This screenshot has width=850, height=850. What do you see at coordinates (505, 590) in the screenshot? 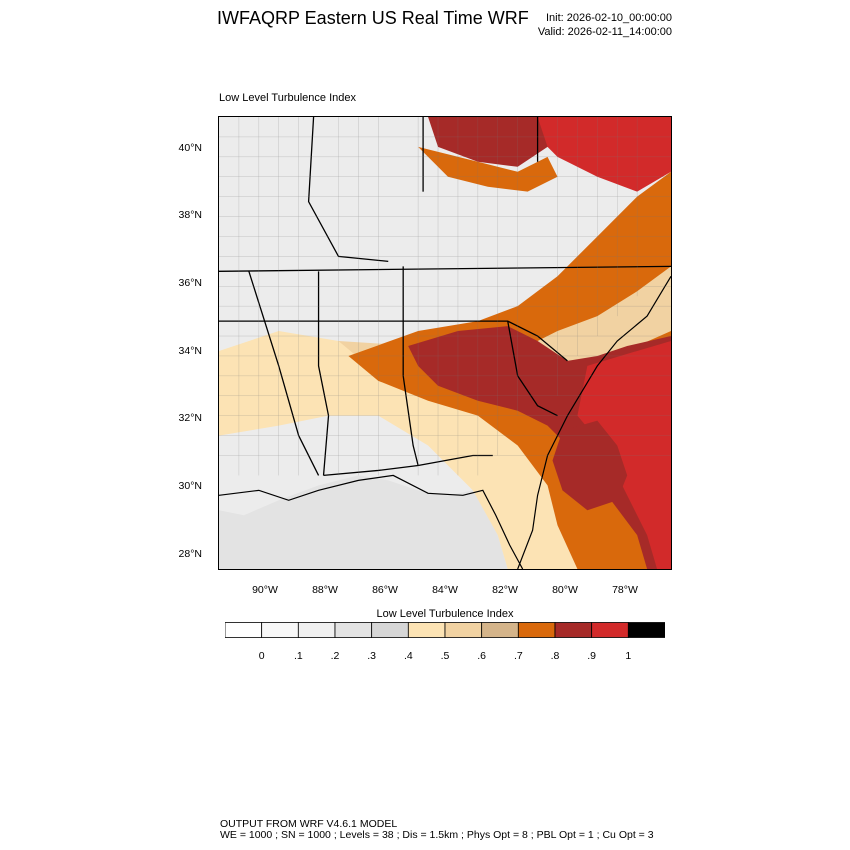
I see `lon-label-82w: 82°W` at bounding box center [505, 590].